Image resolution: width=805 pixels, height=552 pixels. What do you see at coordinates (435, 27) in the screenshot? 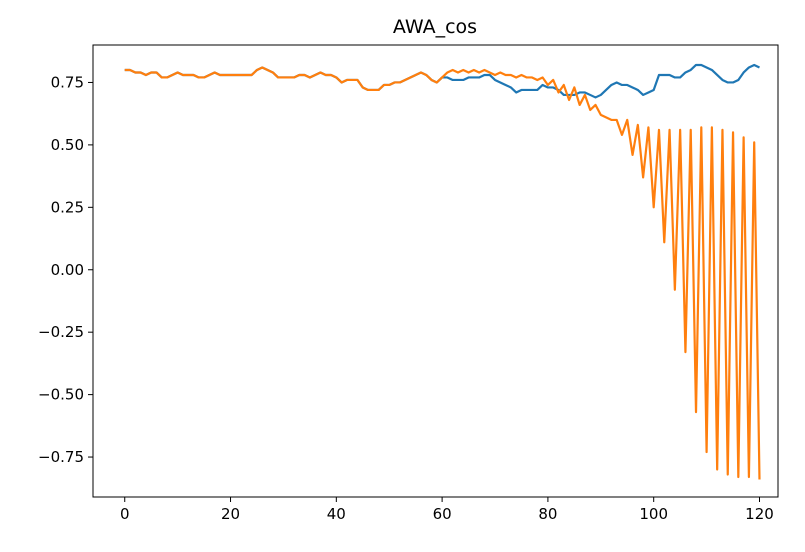
I see `chart-title: AWA_cos` at bounding box center [435, 27].